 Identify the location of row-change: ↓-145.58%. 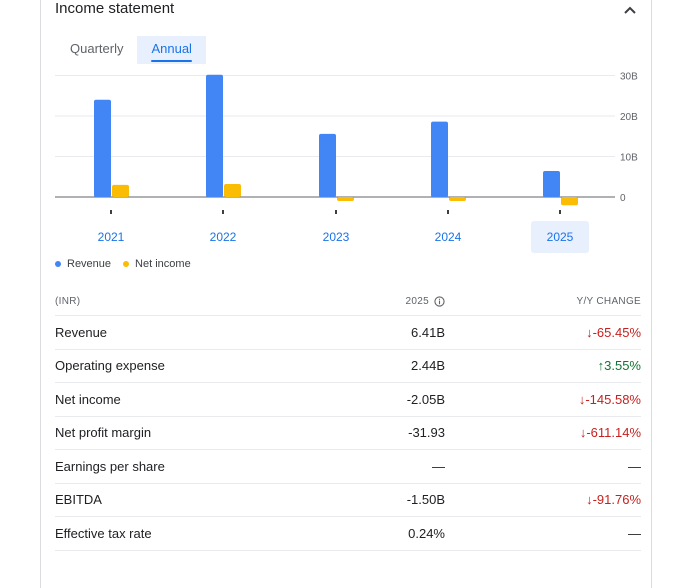
(543, 399).